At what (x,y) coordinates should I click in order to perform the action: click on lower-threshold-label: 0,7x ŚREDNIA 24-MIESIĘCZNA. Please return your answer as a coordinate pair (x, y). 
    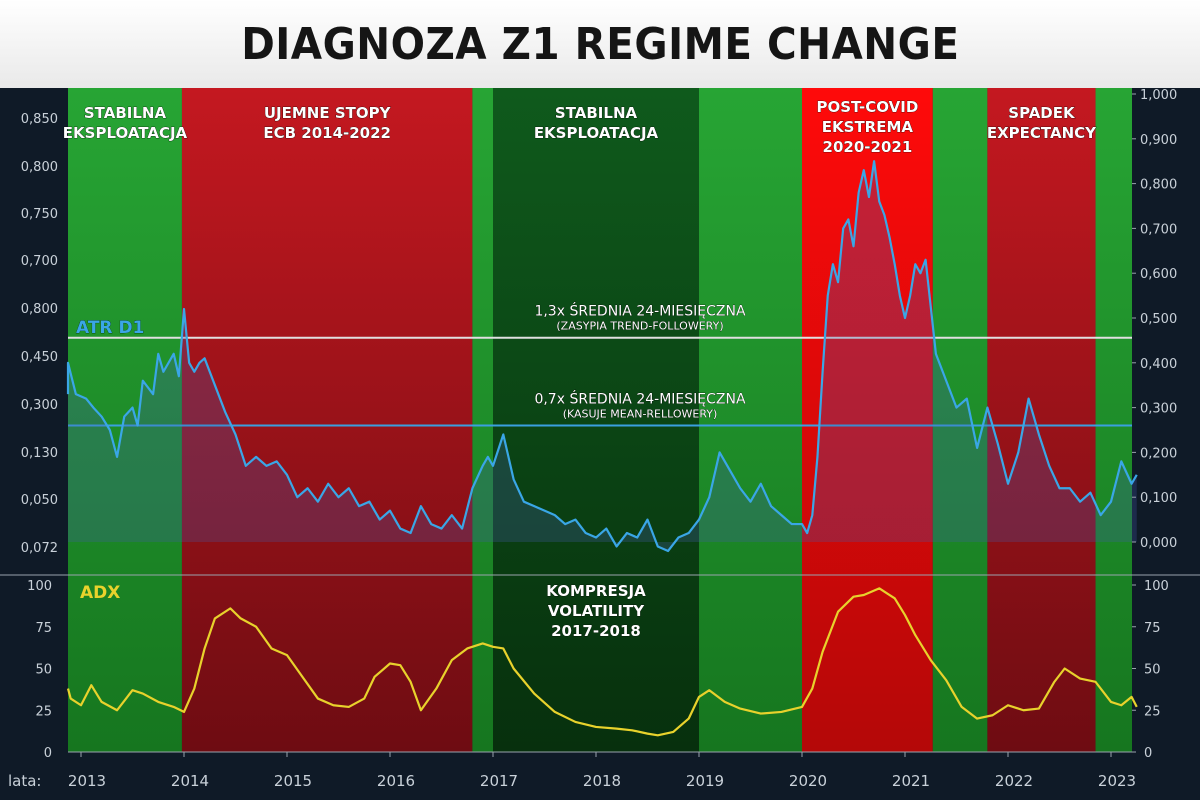
    Looking at the image, I should click on (639, 399).